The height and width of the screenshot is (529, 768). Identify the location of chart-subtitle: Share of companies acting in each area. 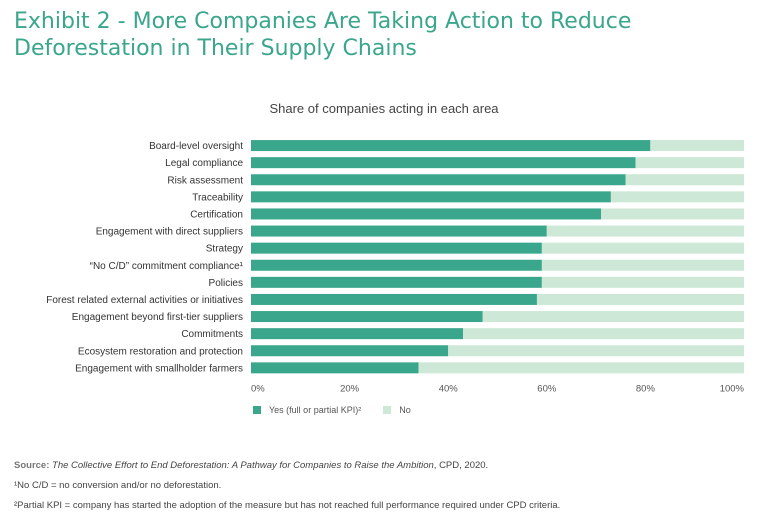
(384, 108).